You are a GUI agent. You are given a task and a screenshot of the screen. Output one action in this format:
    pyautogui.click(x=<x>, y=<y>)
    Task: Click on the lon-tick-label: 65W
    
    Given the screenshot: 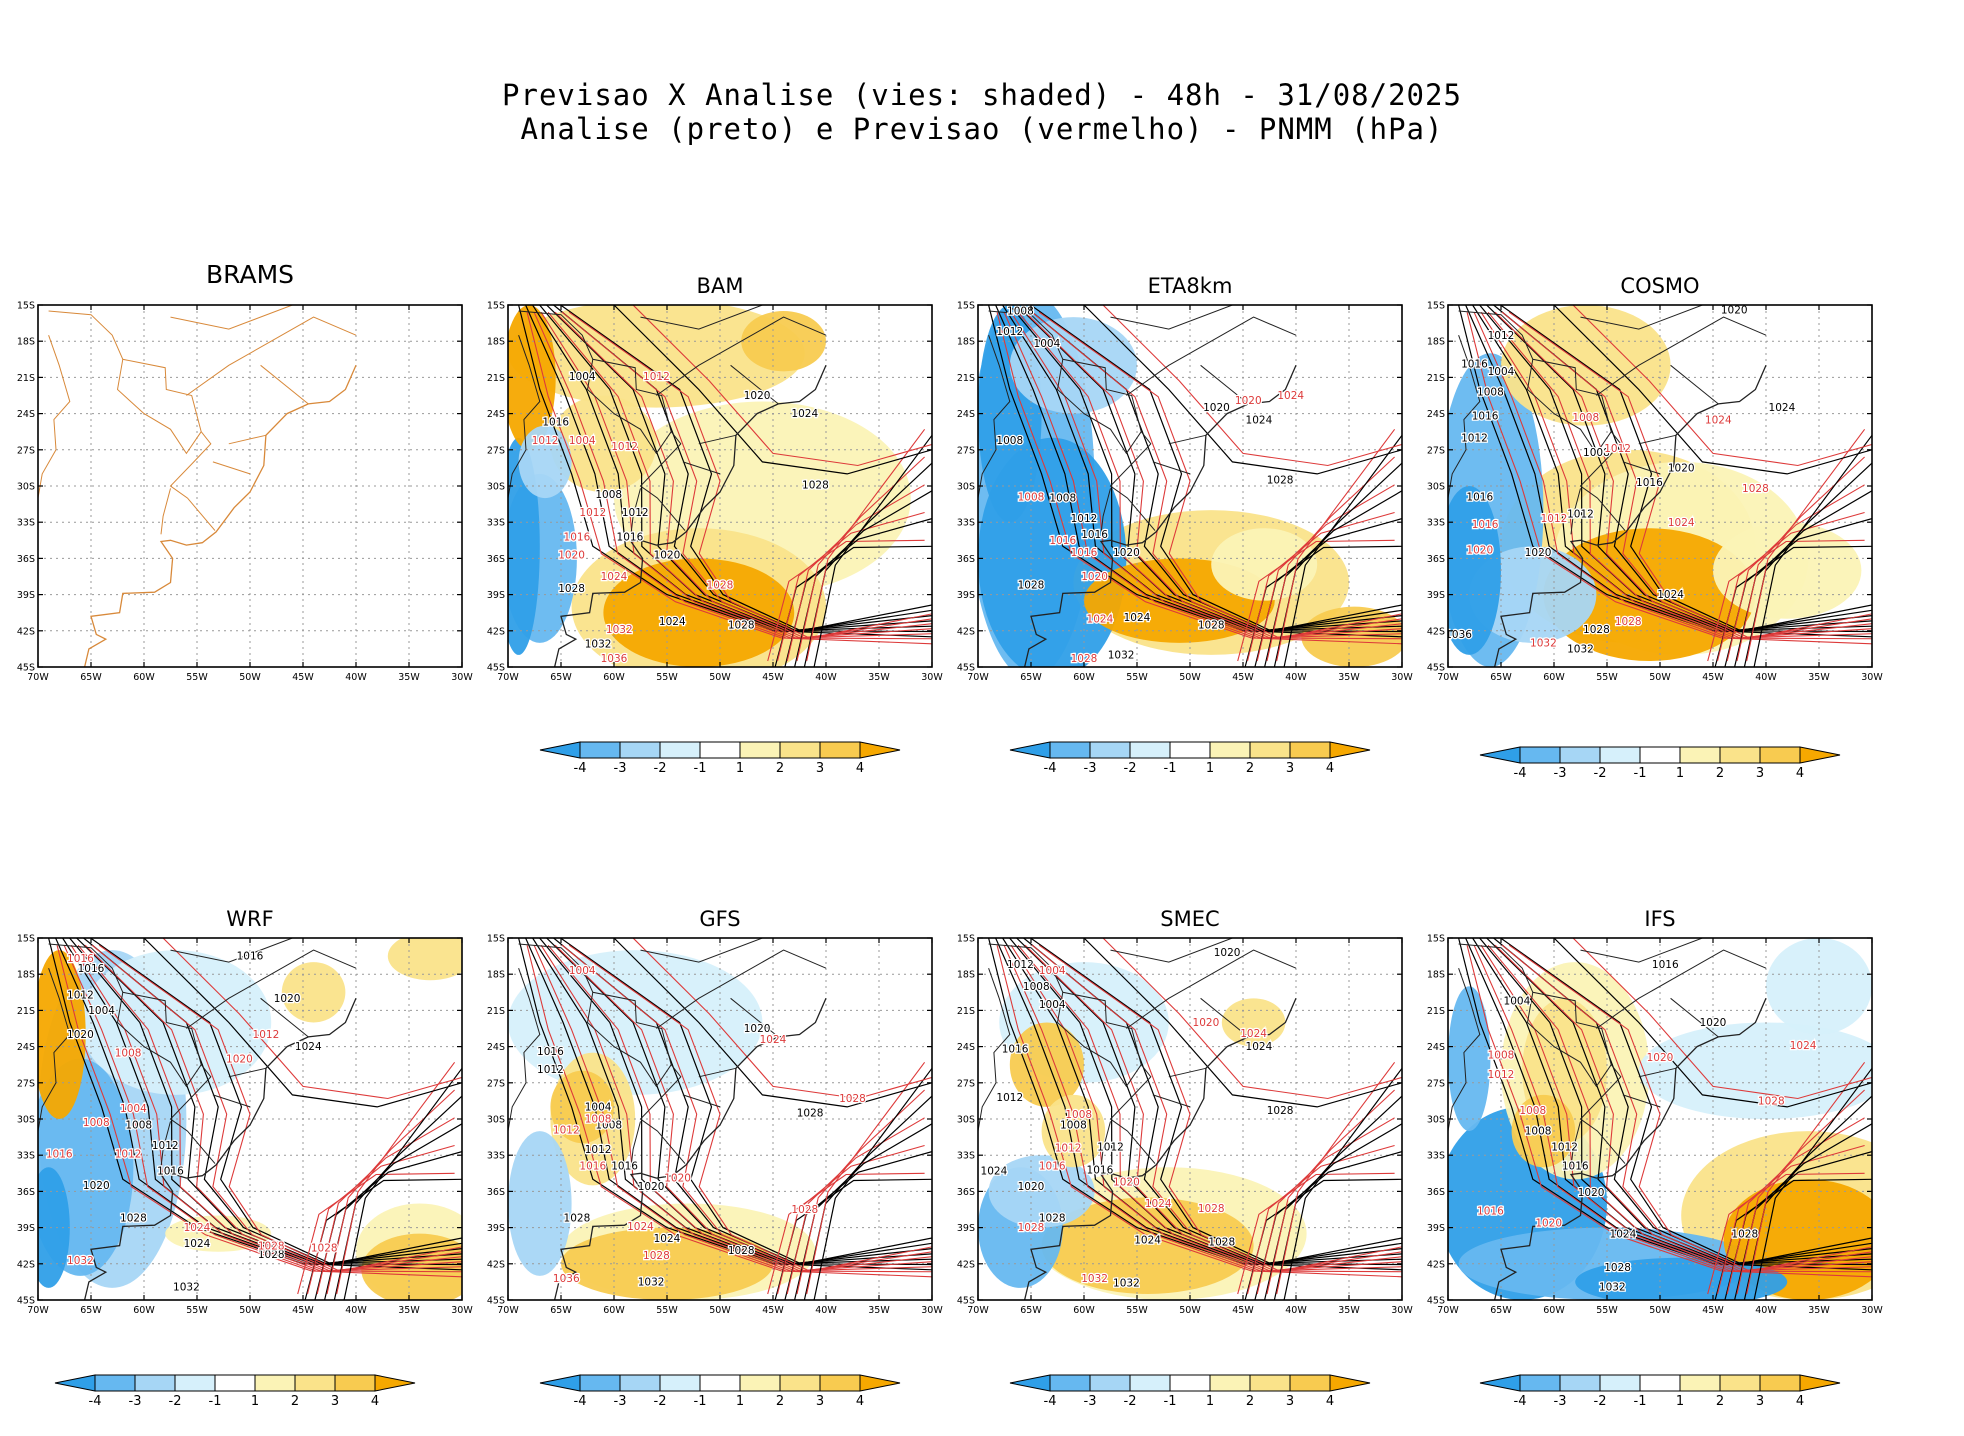 What is the action you would take?
    pyautogui.click(x=1031, y=1310)
    